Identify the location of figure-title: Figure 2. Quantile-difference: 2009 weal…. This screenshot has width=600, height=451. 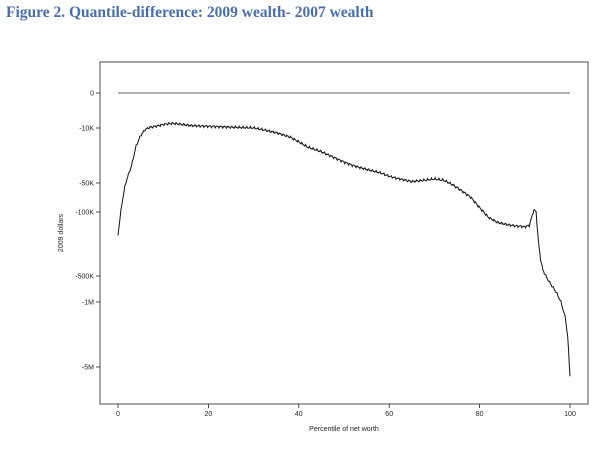
(190, 12).